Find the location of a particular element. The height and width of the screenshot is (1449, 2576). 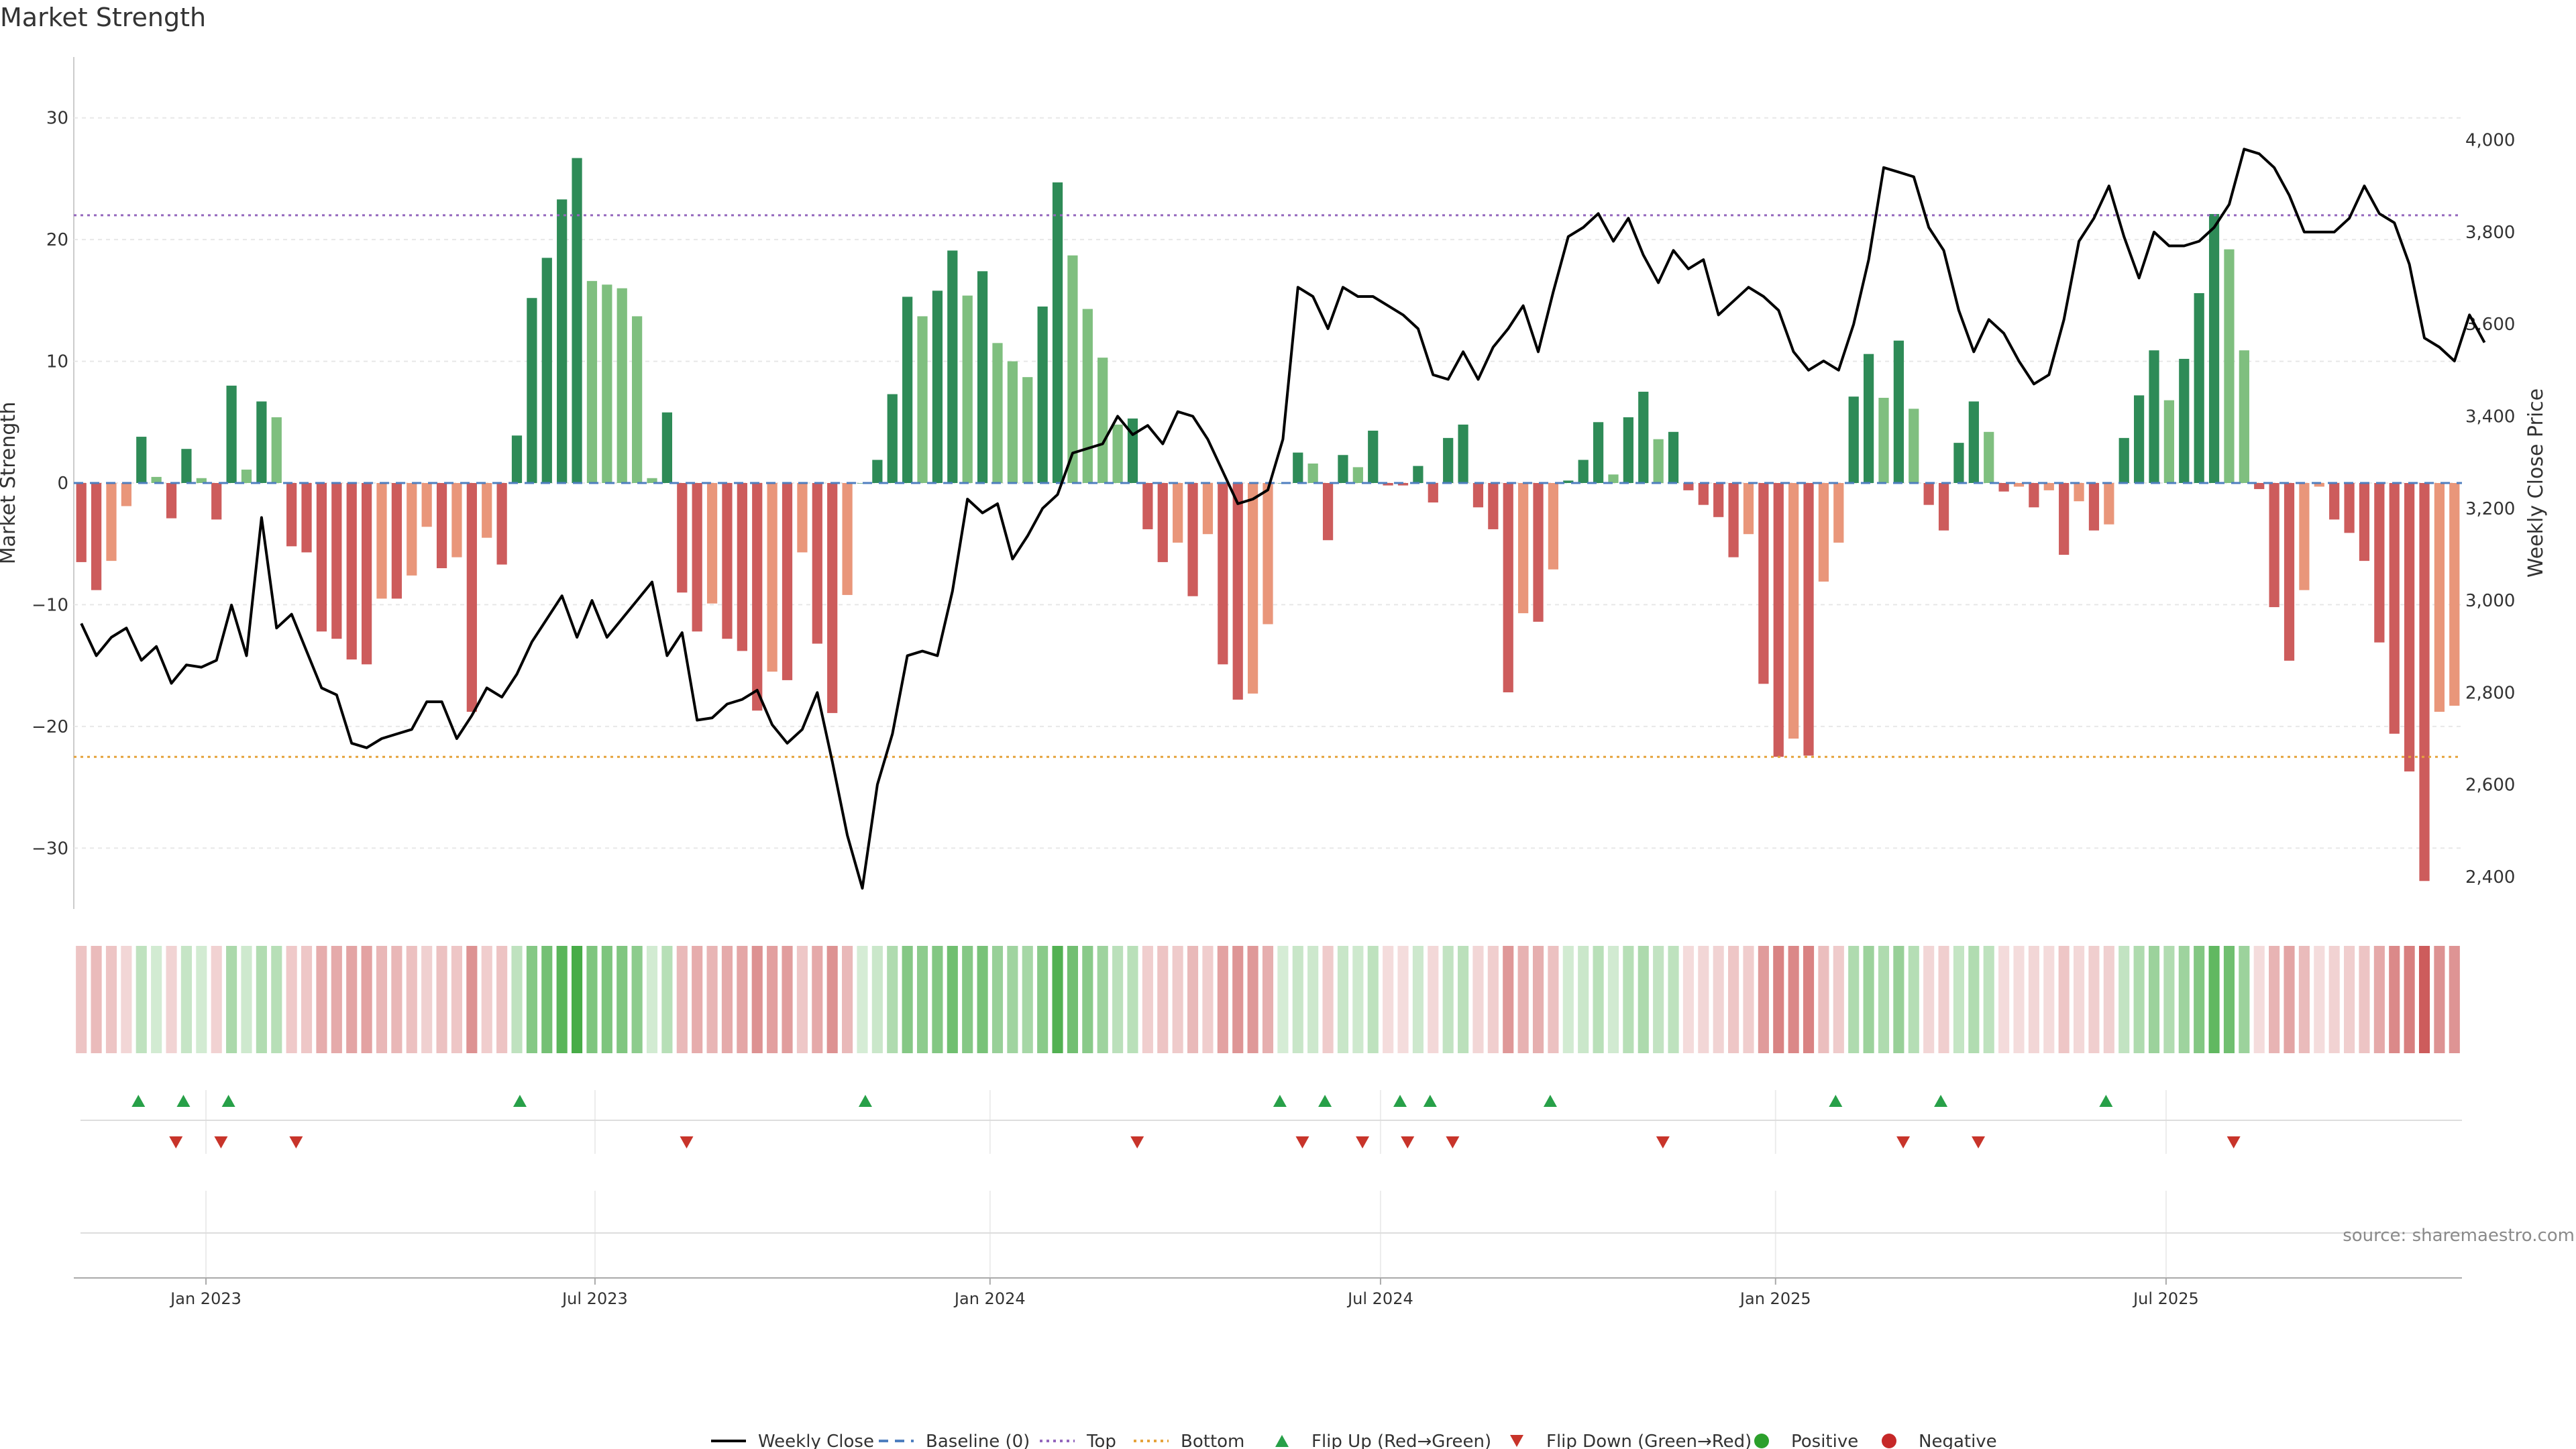

y-tick-label: 10 is located at coordinates (57, 362).